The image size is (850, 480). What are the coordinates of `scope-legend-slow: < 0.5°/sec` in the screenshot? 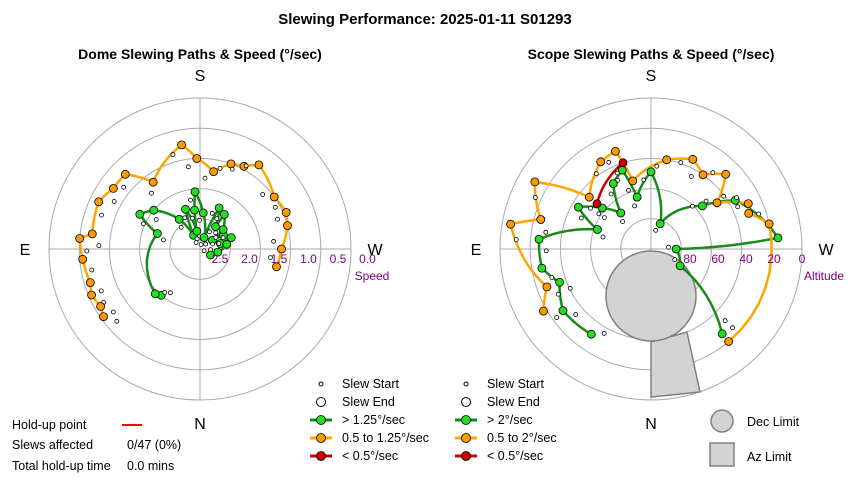 It's located at (515, 456).